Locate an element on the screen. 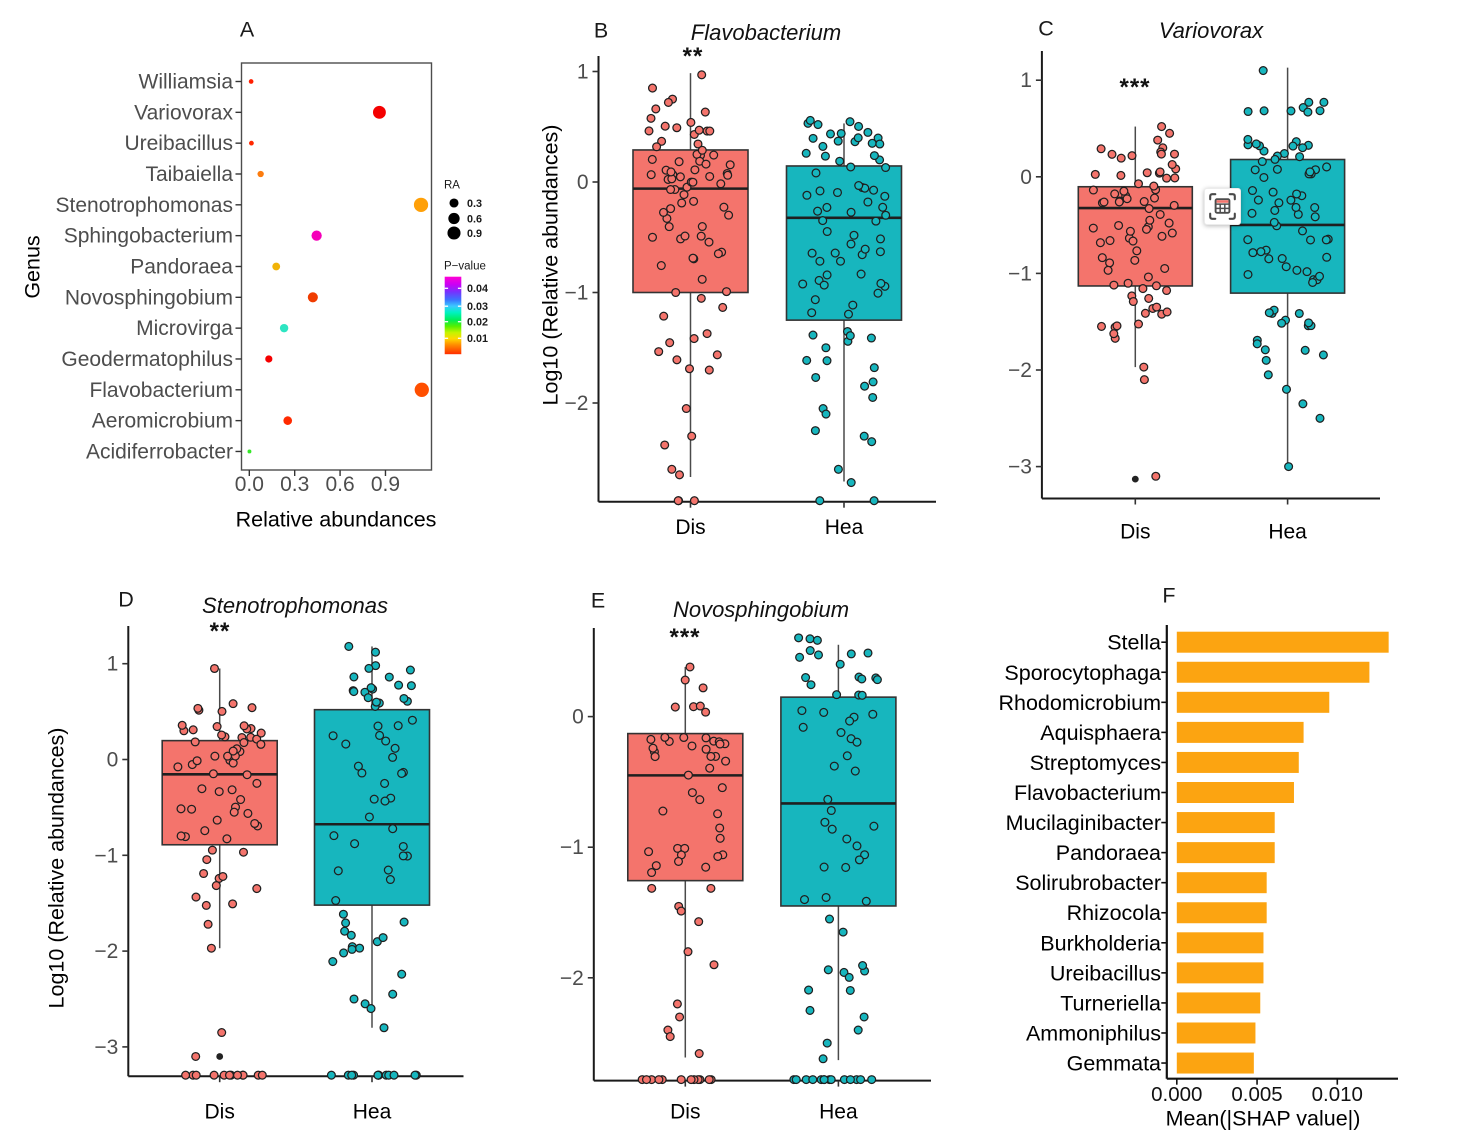  table-capture-overlay-button is located at coordinates (1222, 206).